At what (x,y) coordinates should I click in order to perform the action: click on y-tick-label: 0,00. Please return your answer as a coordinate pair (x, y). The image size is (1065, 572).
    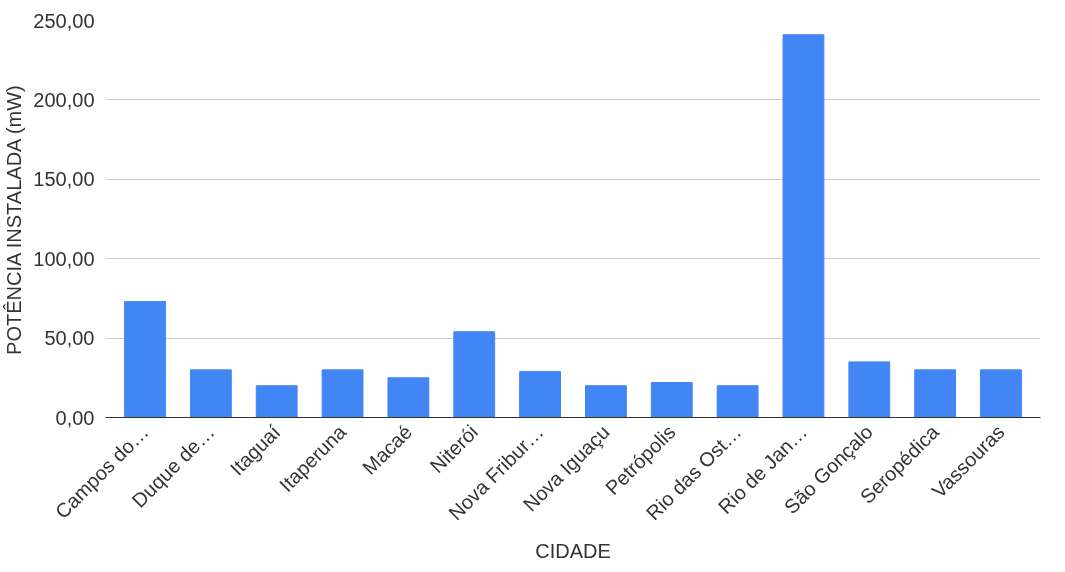
    Looking at the image, I should click on (75, 417).